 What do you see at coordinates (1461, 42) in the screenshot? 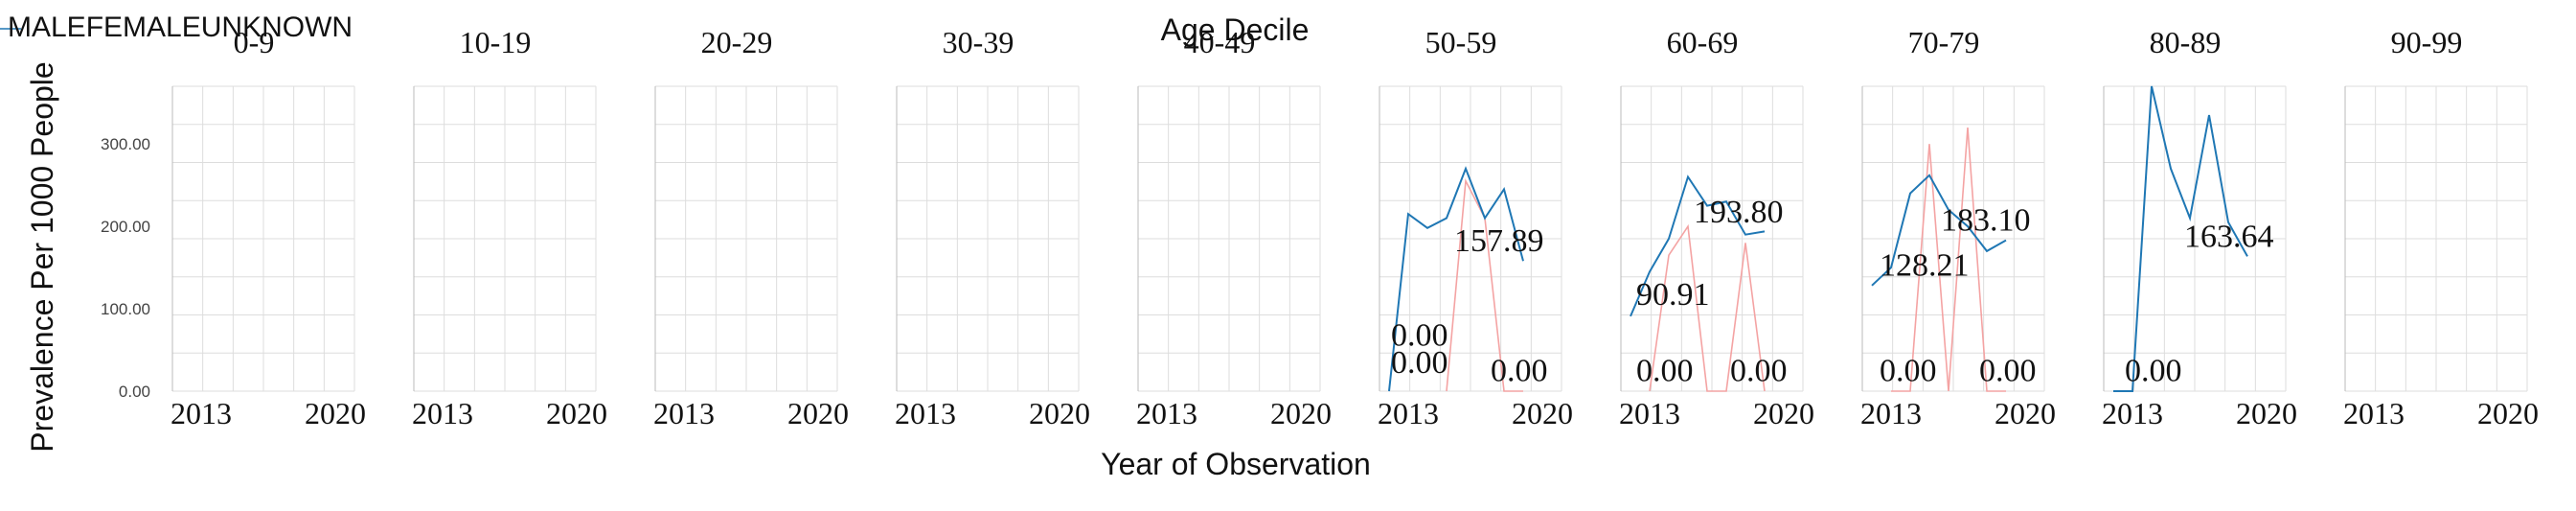
I see `panel-label: 50-59` at bounding box center [1461, 42].